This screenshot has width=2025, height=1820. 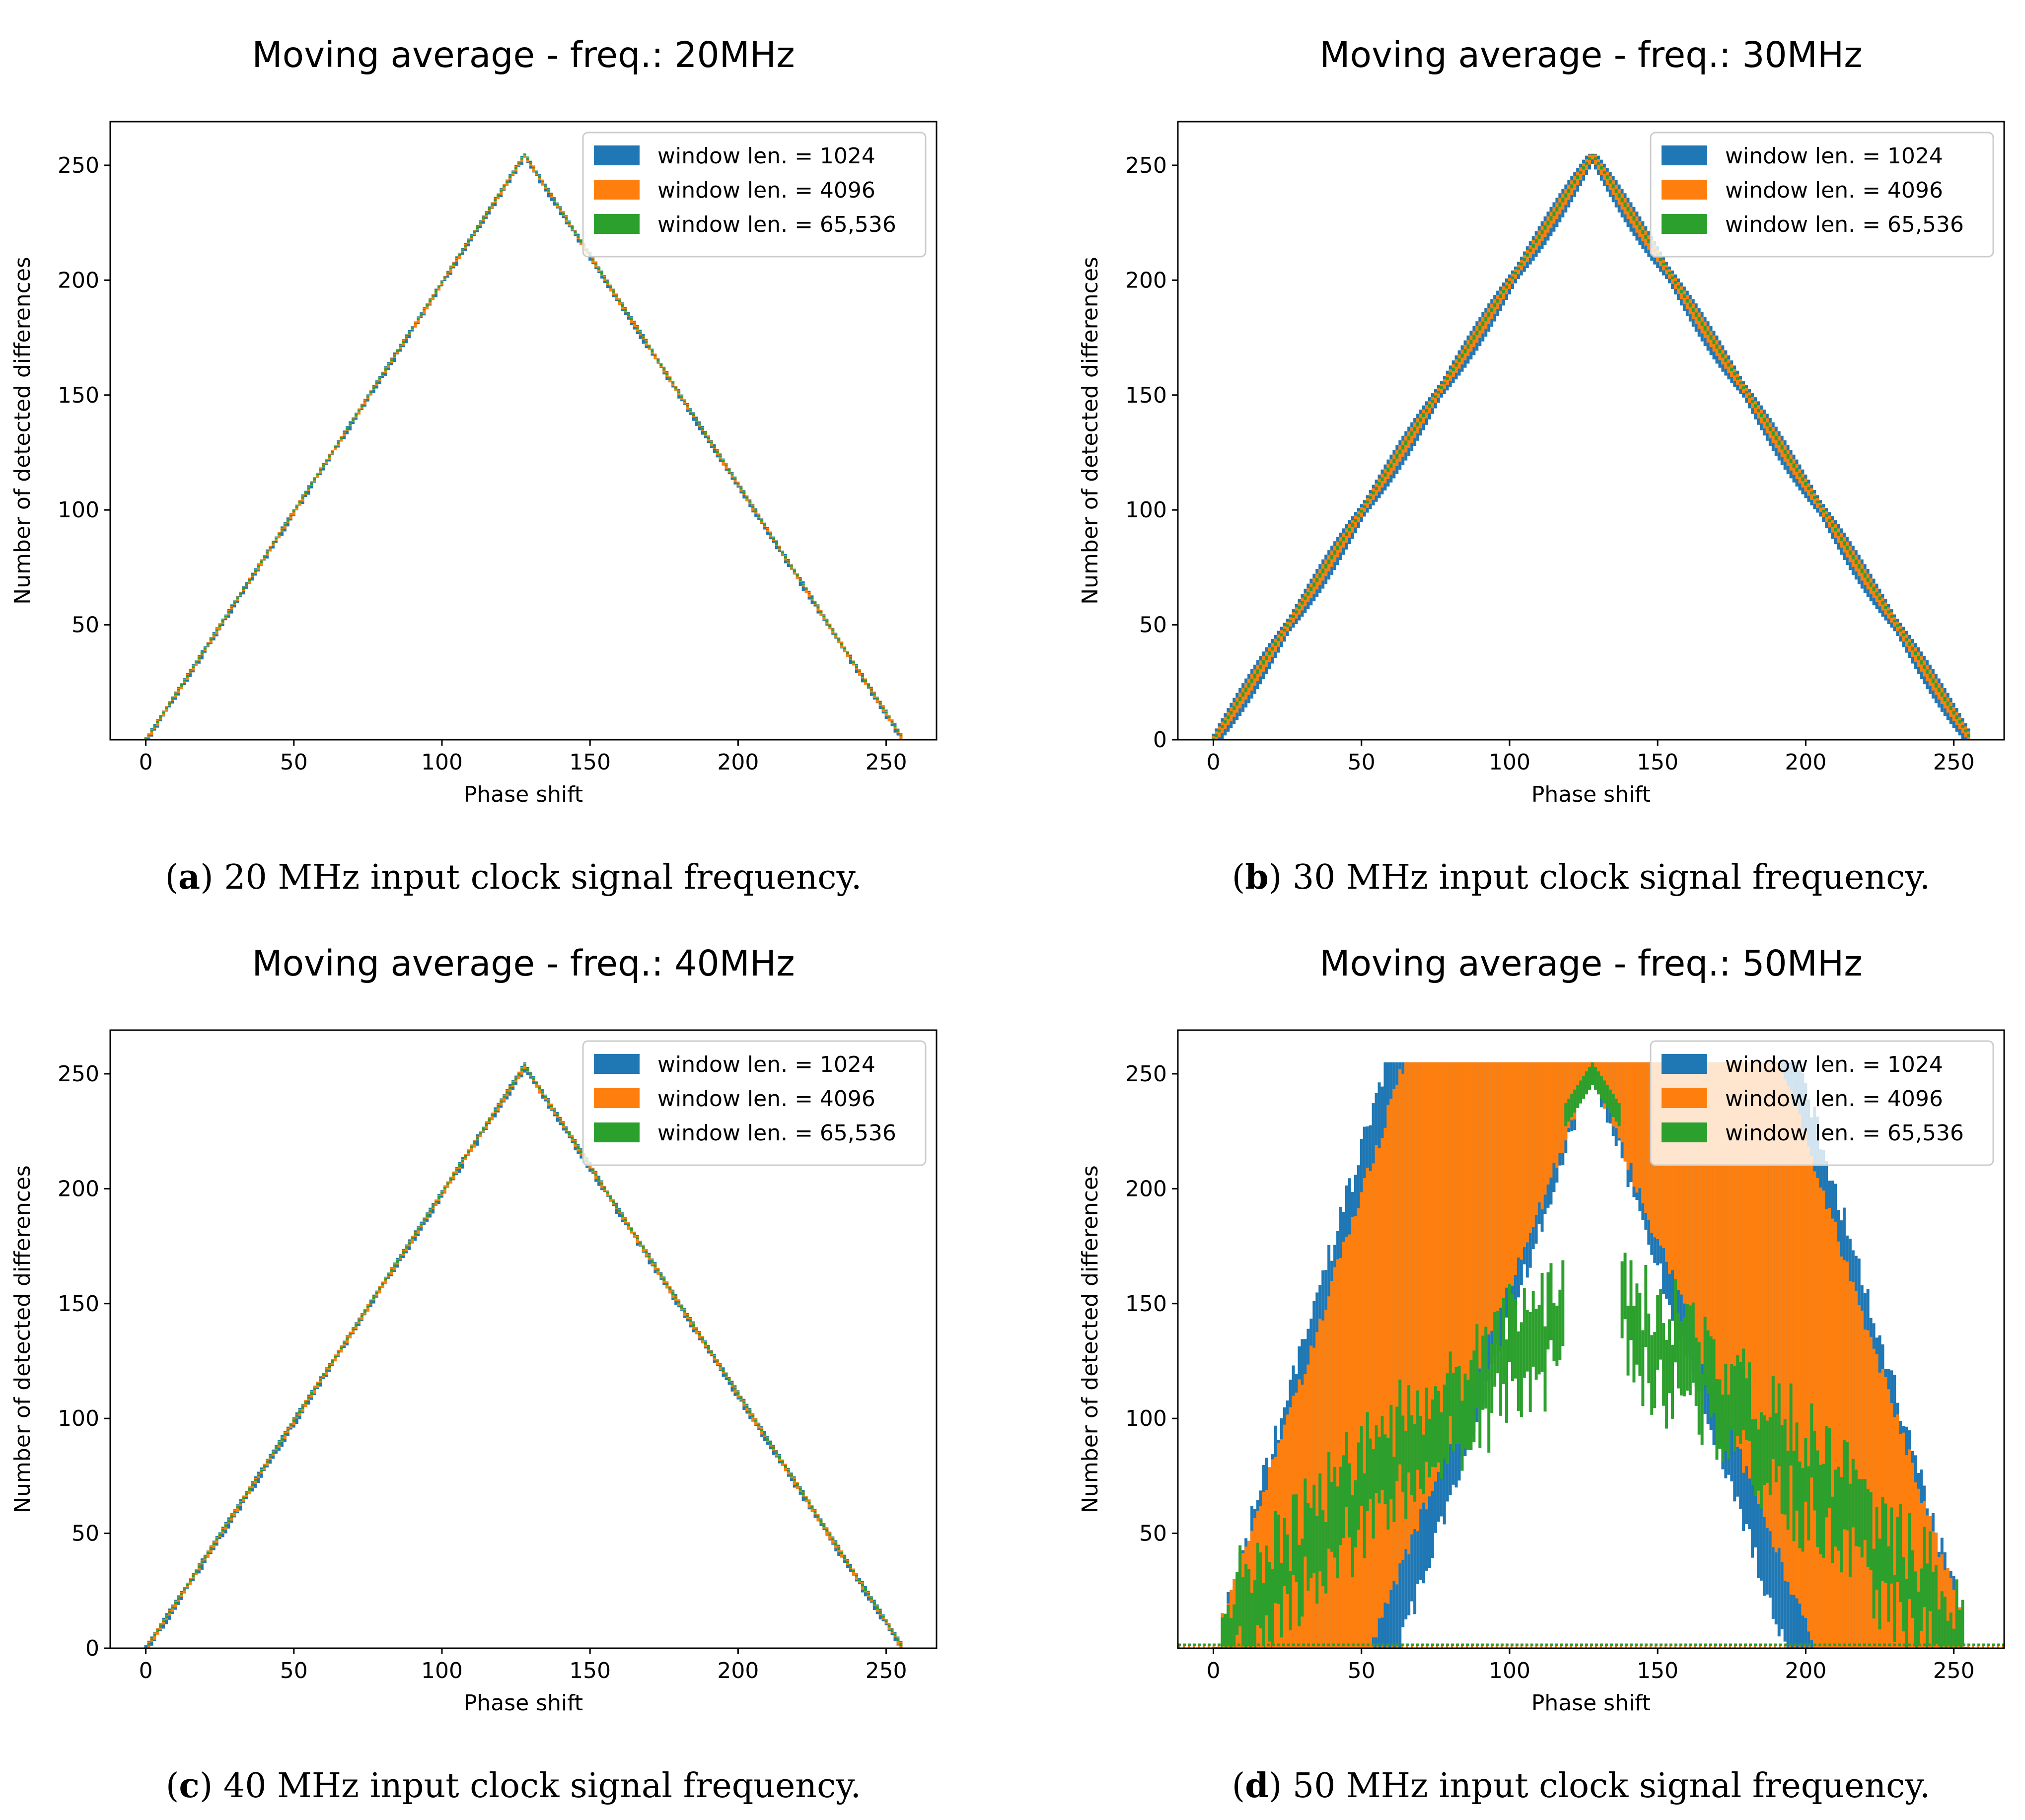 I want to click on legend-entry: window len. = 1024, so click(x=766, y=156).